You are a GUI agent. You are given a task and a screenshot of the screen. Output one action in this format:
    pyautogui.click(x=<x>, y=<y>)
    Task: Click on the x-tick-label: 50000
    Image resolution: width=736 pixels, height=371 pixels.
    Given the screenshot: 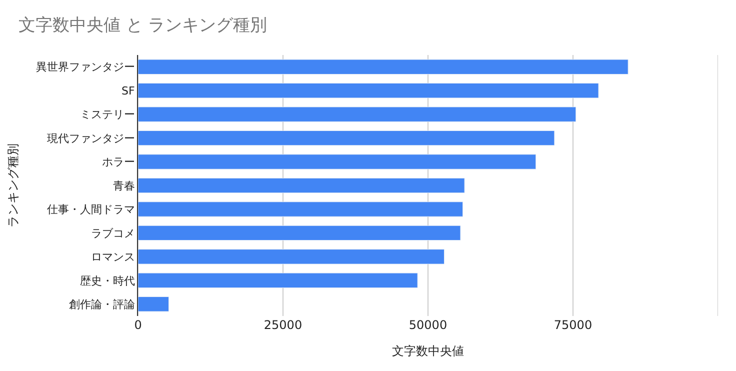 What is the action you would take?
    pyautogui.click(x=428, y=325)
    